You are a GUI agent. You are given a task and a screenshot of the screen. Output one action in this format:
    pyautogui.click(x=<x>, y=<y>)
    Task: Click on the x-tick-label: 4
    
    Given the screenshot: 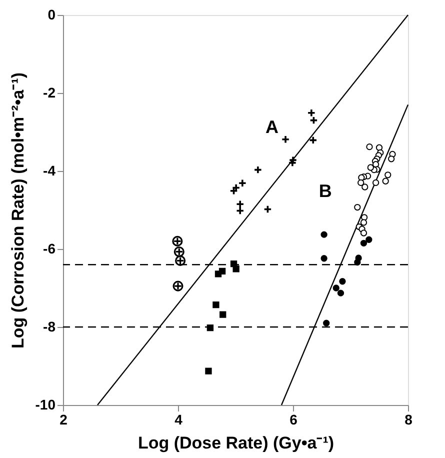 What is the action you would take?
    pyautogui.click(x=178, y=420)
    